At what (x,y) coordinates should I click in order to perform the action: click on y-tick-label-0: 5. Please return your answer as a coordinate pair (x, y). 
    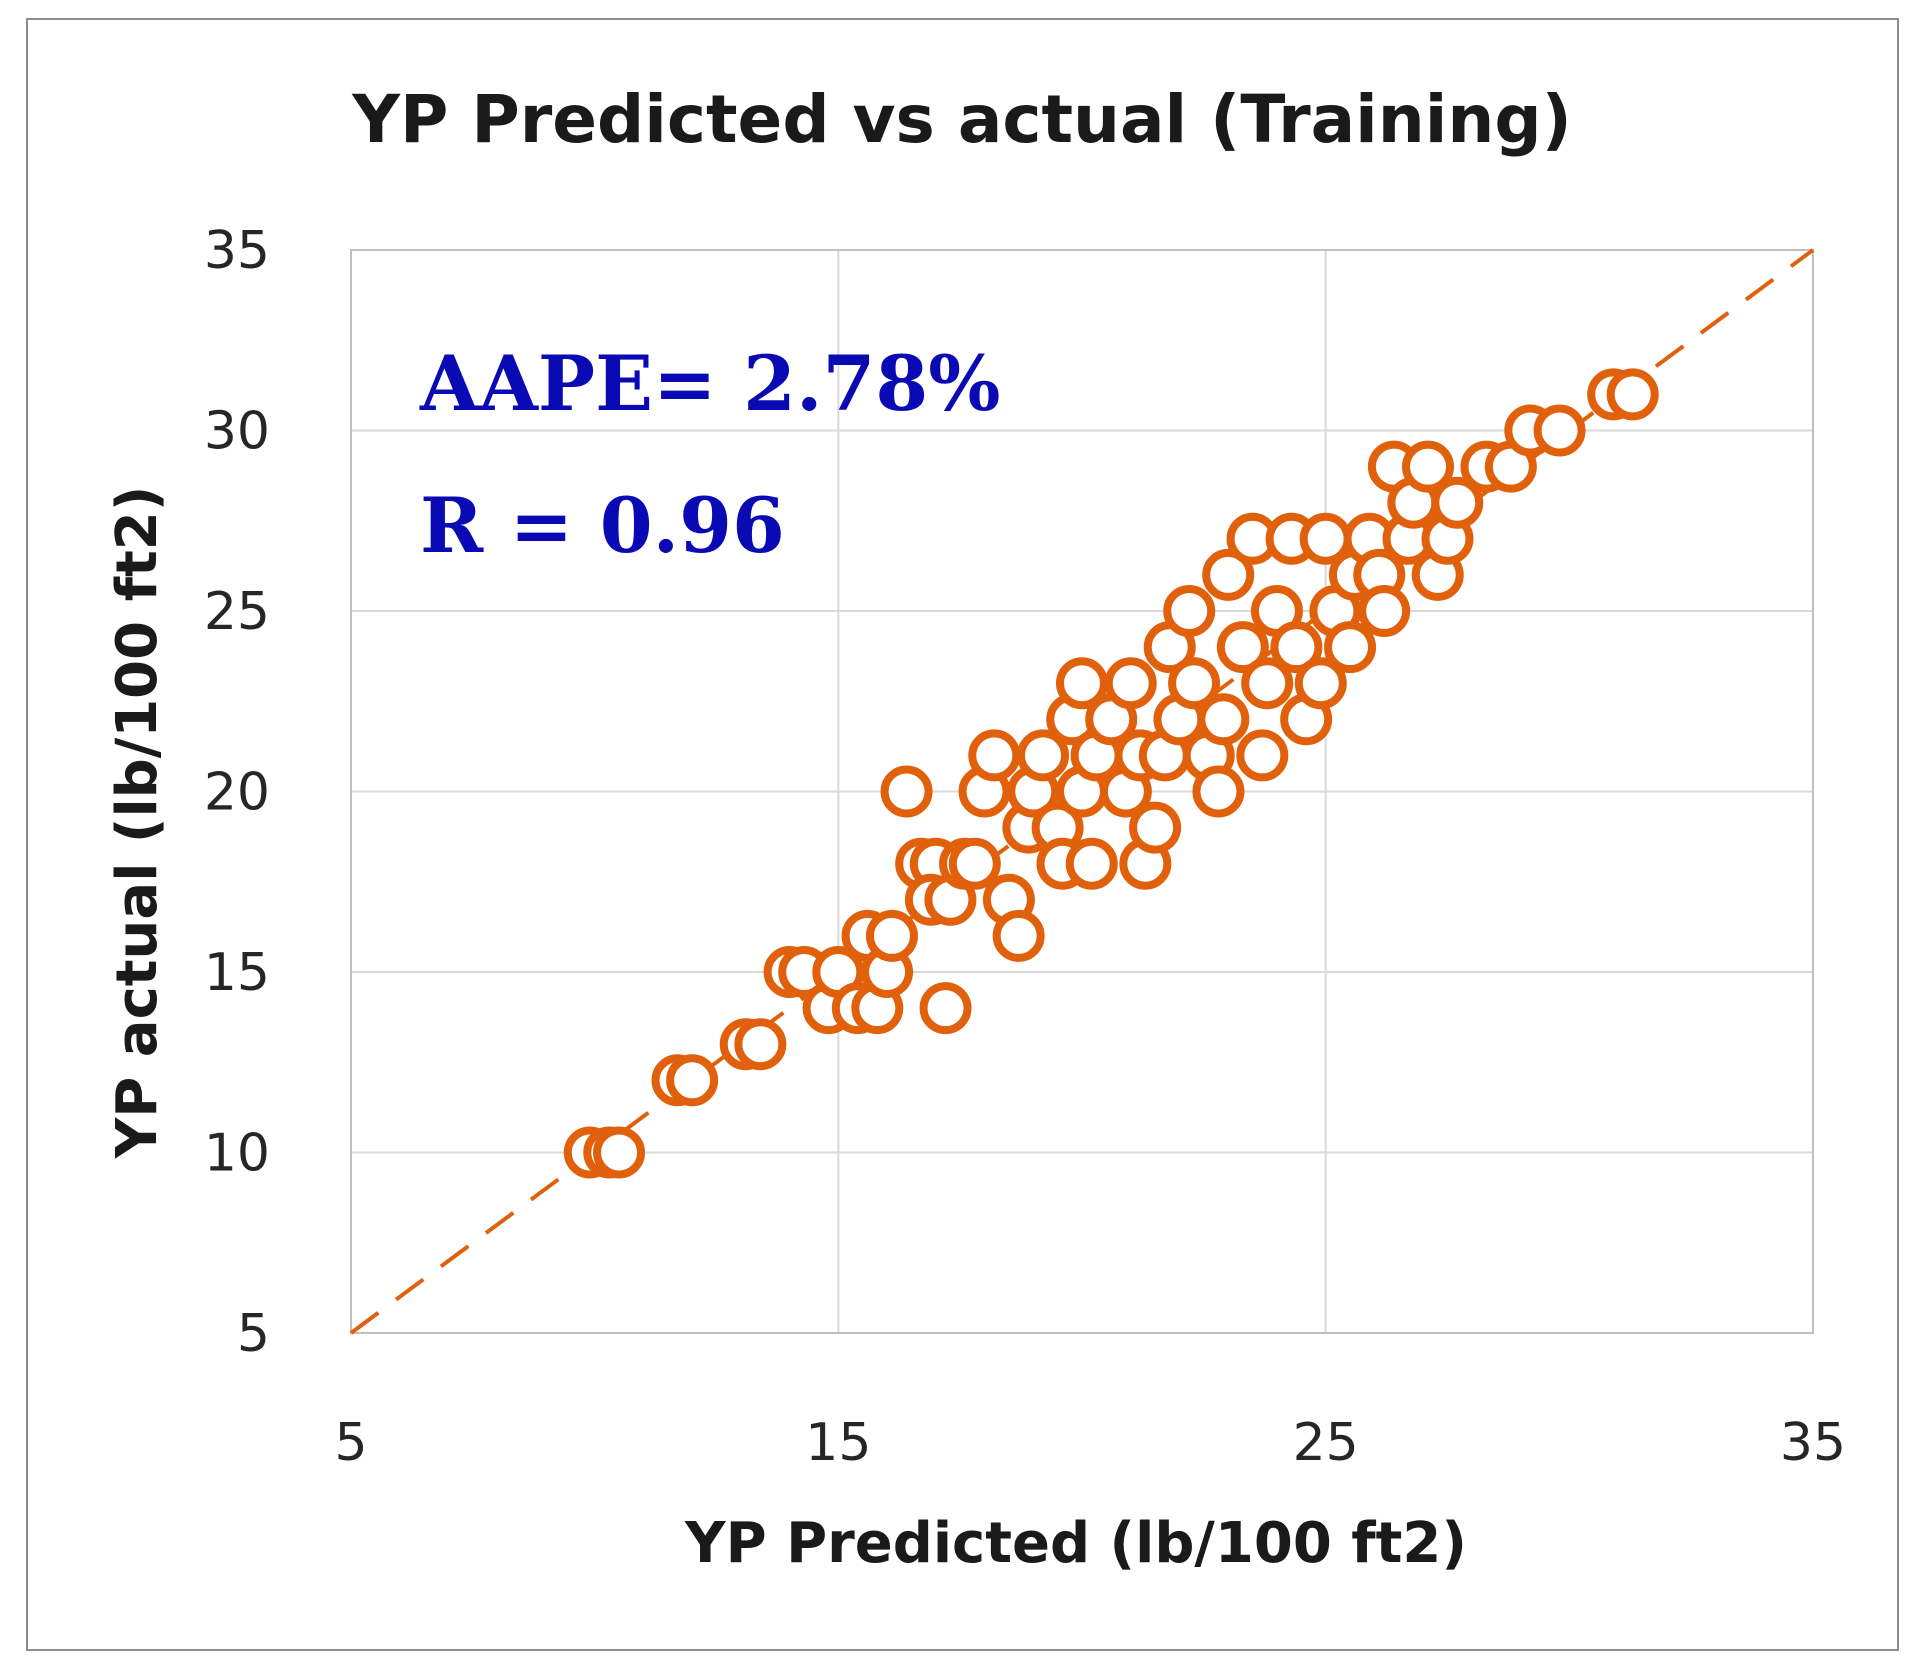
    Looking at the image, I should click on (253, 1334).